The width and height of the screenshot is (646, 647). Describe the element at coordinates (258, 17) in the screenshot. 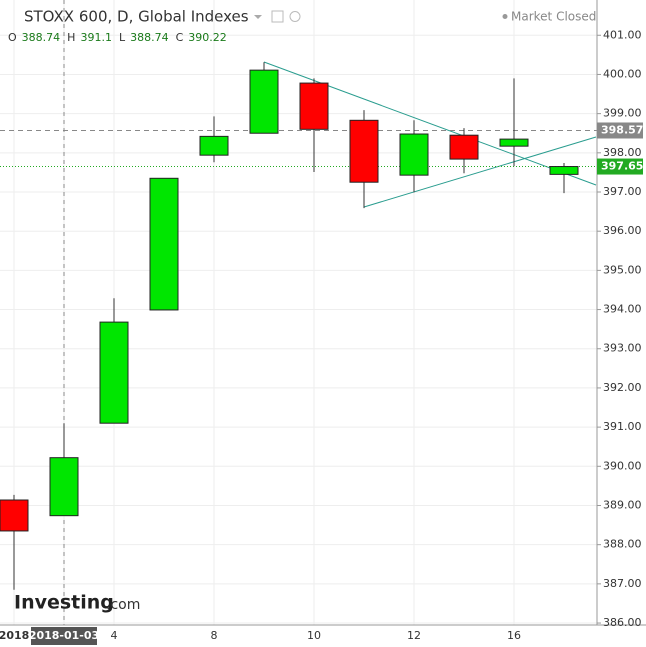

I see `dropdown-icon` at that location.